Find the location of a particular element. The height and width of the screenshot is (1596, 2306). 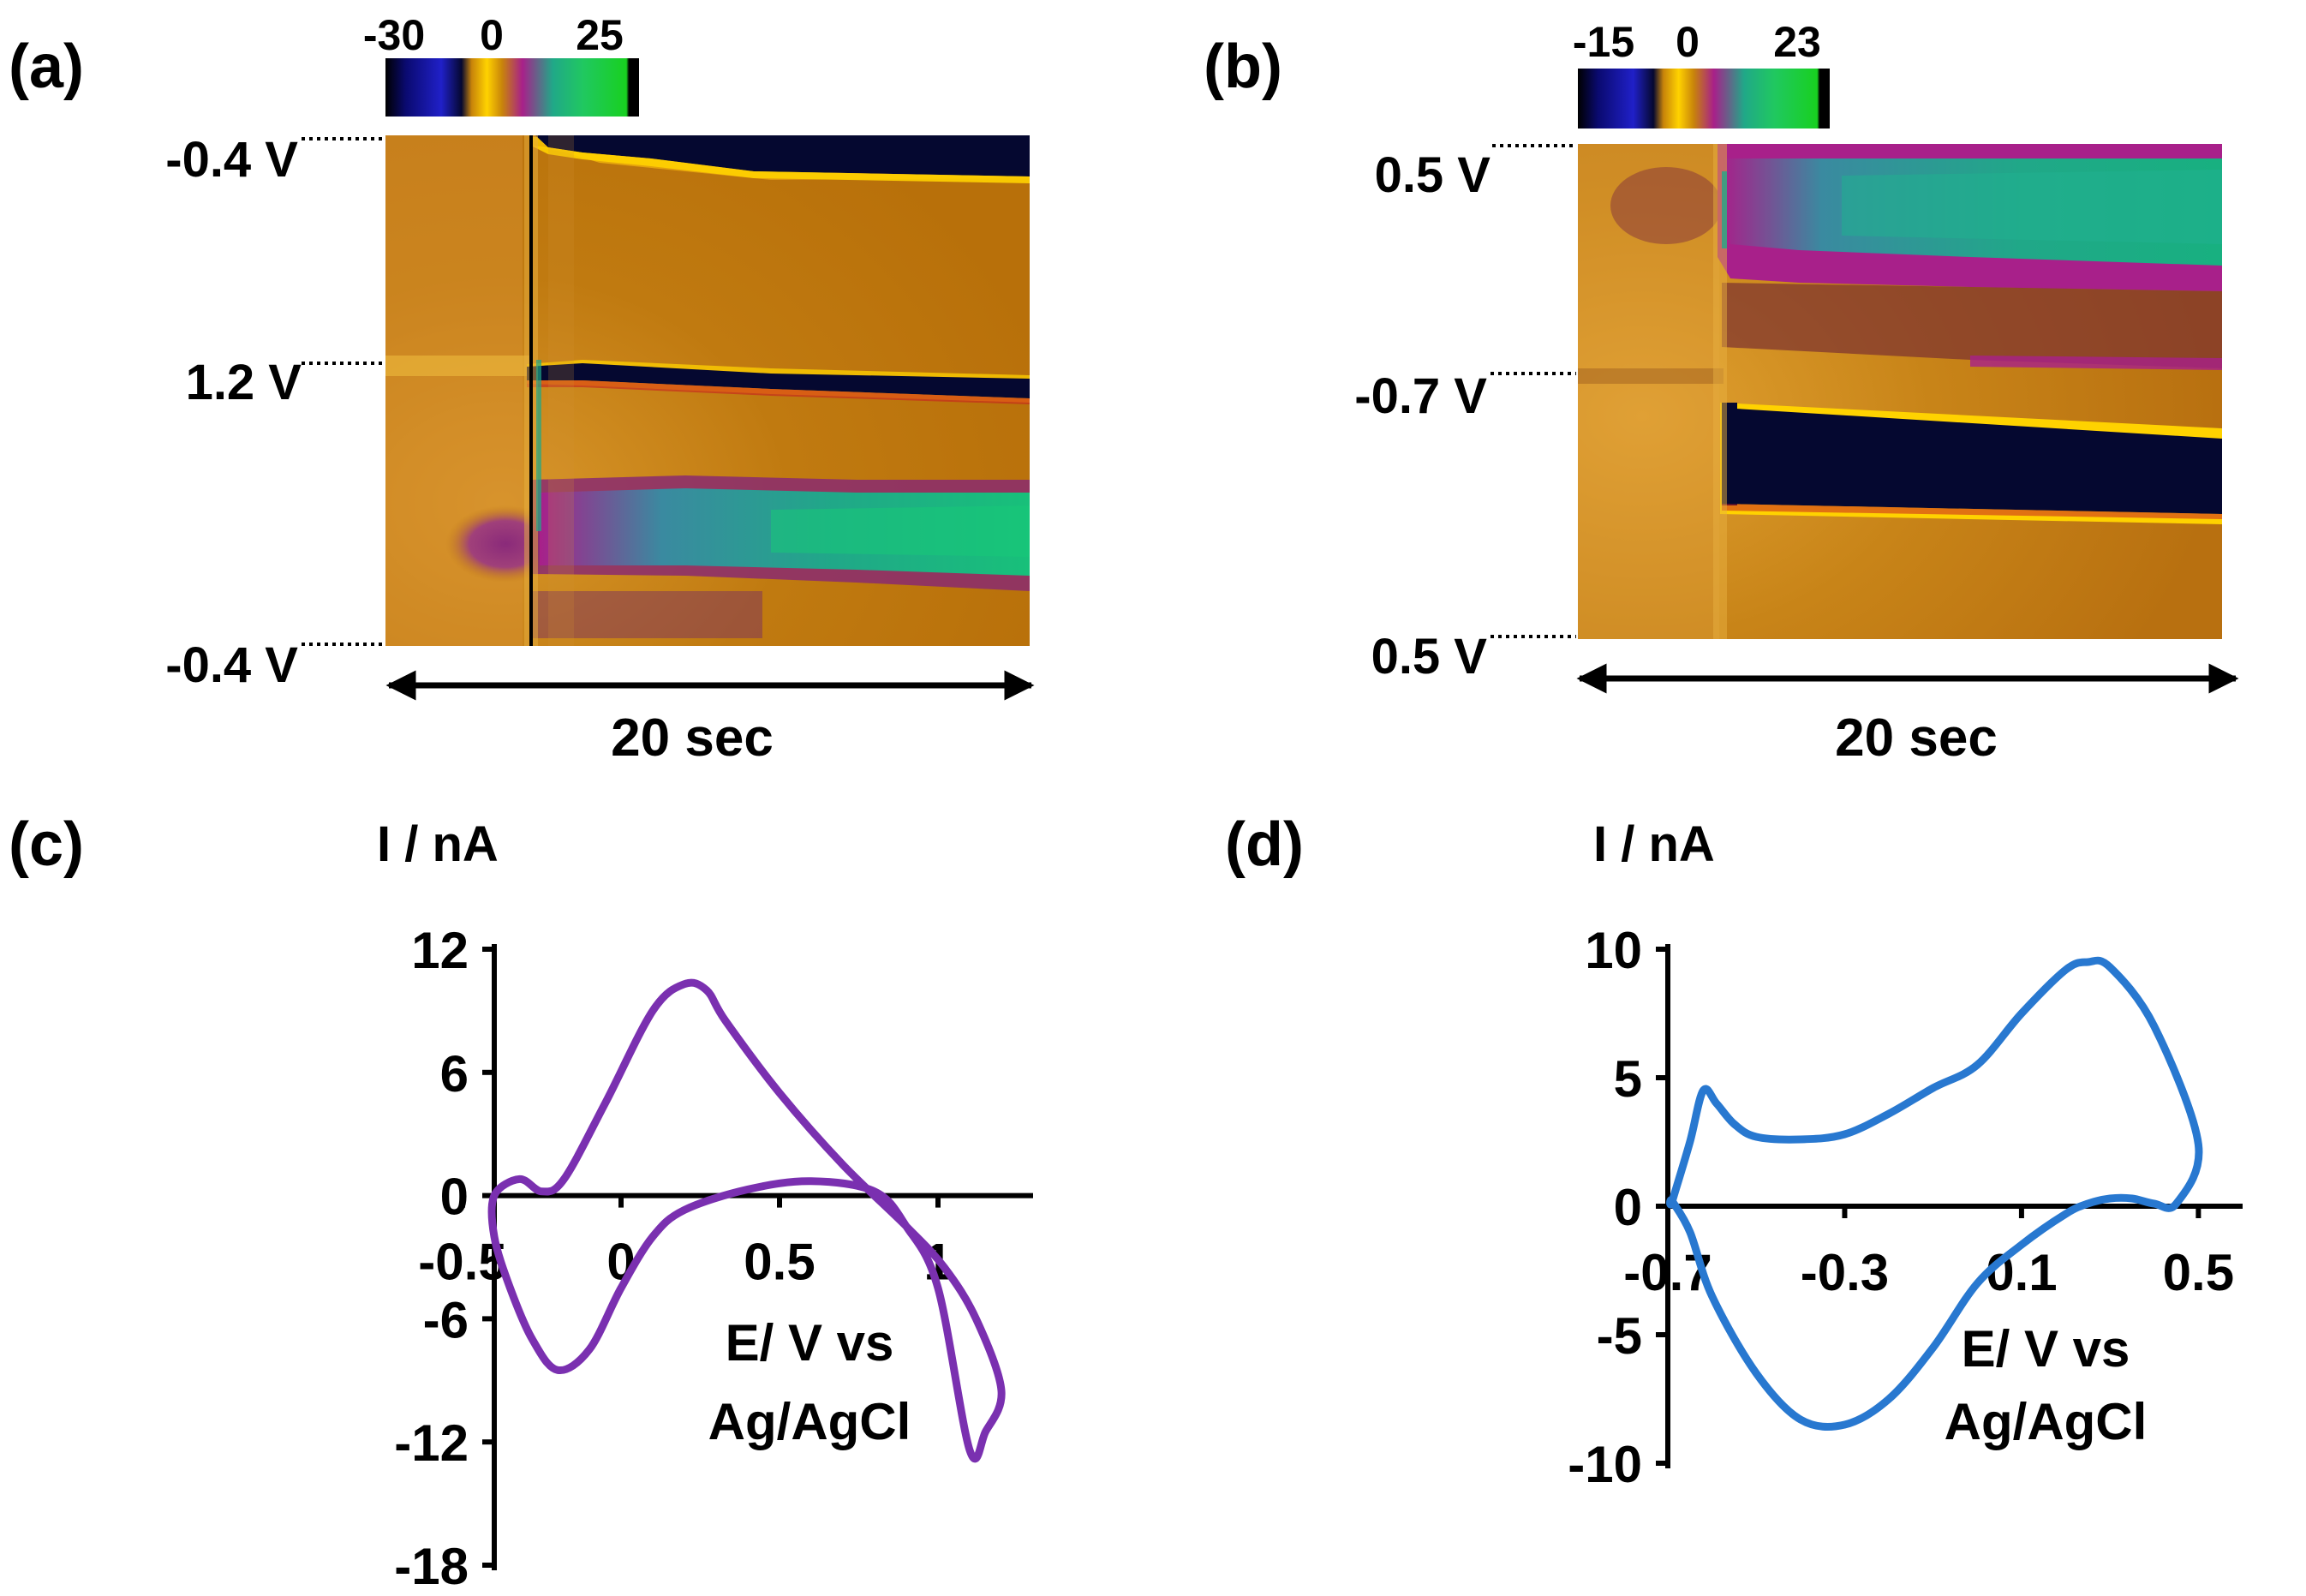

color-plot-b-label-top: 0.5 V is located at coordinates (1433, 175).